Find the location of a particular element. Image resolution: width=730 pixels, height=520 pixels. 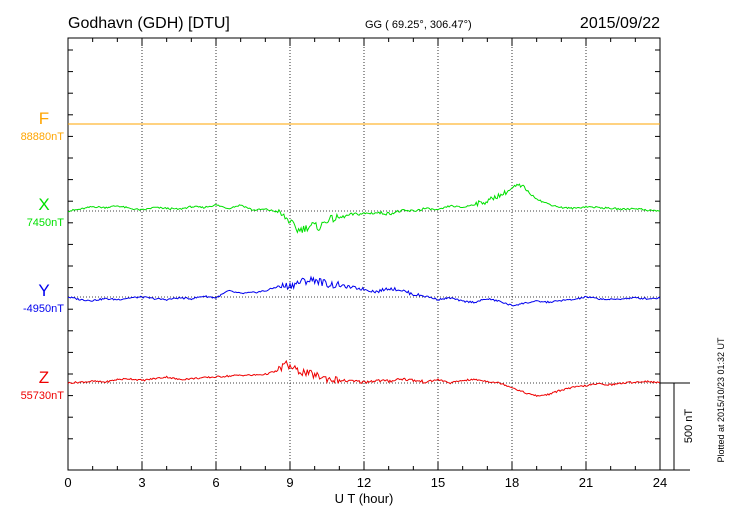

x-tick-label: 12 is located at coordinates (364, 482).